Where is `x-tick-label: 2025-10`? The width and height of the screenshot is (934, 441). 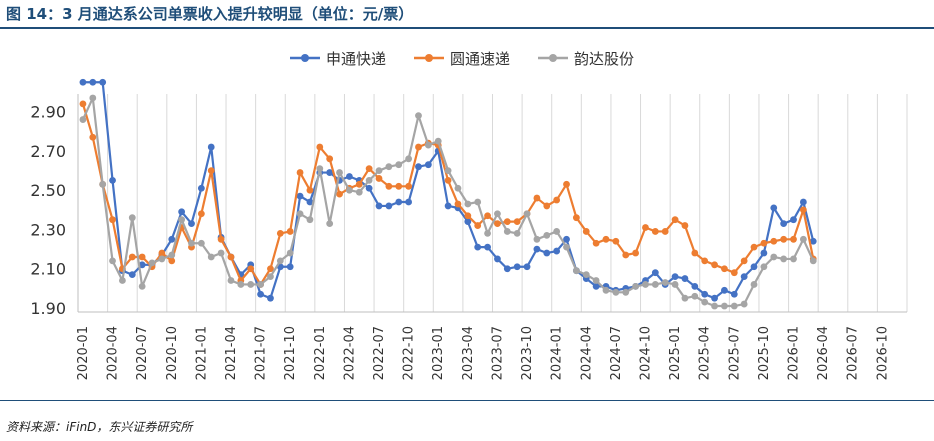 x-tick-label: 2025-10 is located at coordinates (764, 353).